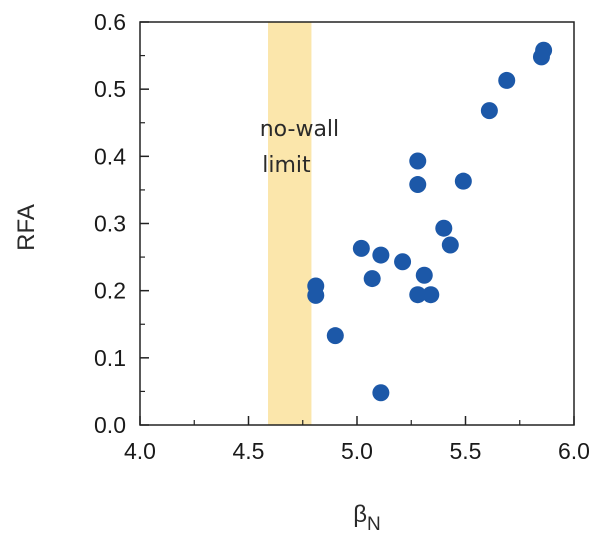 This screenshot has width=601, height=542. I want to click on y-tick-label: 0.3, so click(110, 224).